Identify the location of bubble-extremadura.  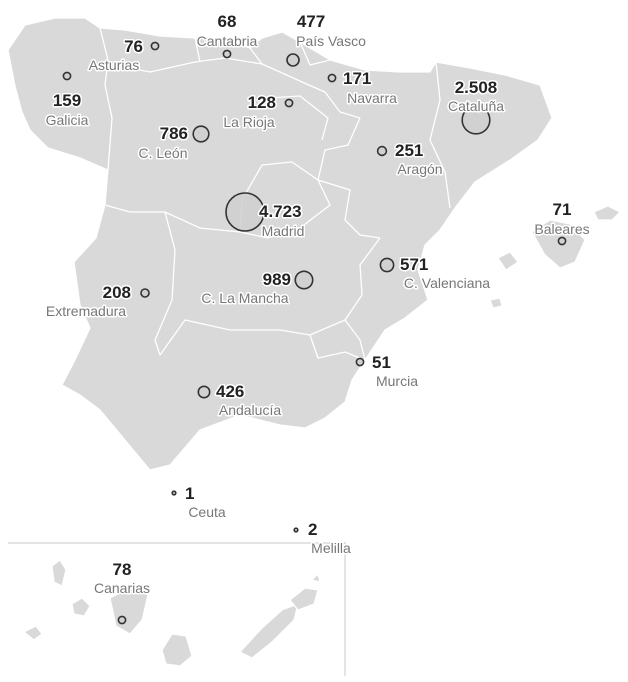
(145, 293).